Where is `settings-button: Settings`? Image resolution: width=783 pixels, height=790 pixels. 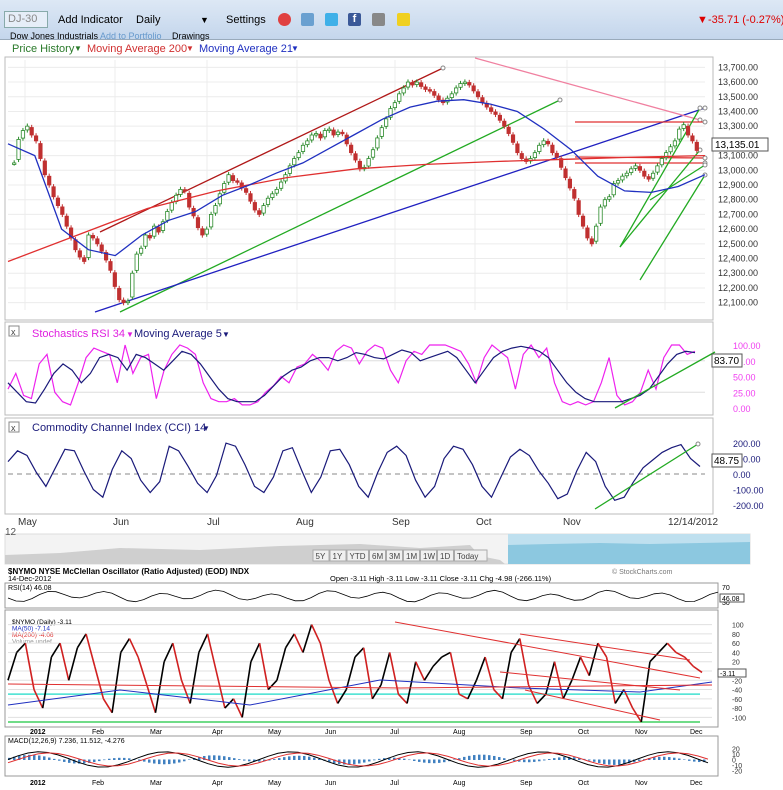 settings-button: Settings is located at coordinates (246, 20).